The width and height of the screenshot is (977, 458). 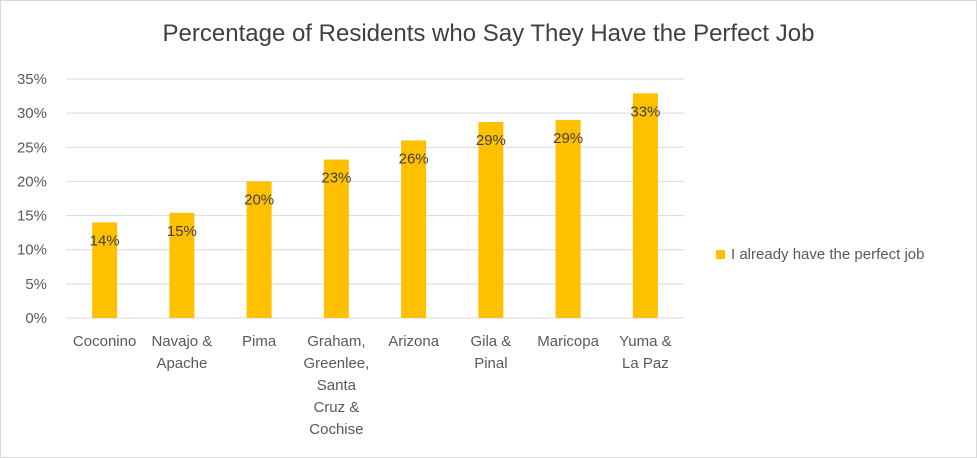 I want to click on x-tick-label: Gila & Pinal, so click(x=490, y=352).